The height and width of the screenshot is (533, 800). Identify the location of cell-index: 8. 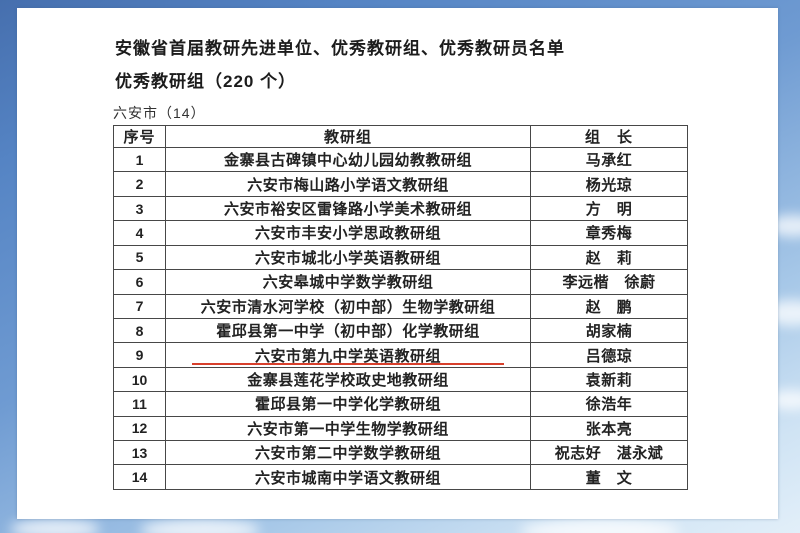
(139, 330).